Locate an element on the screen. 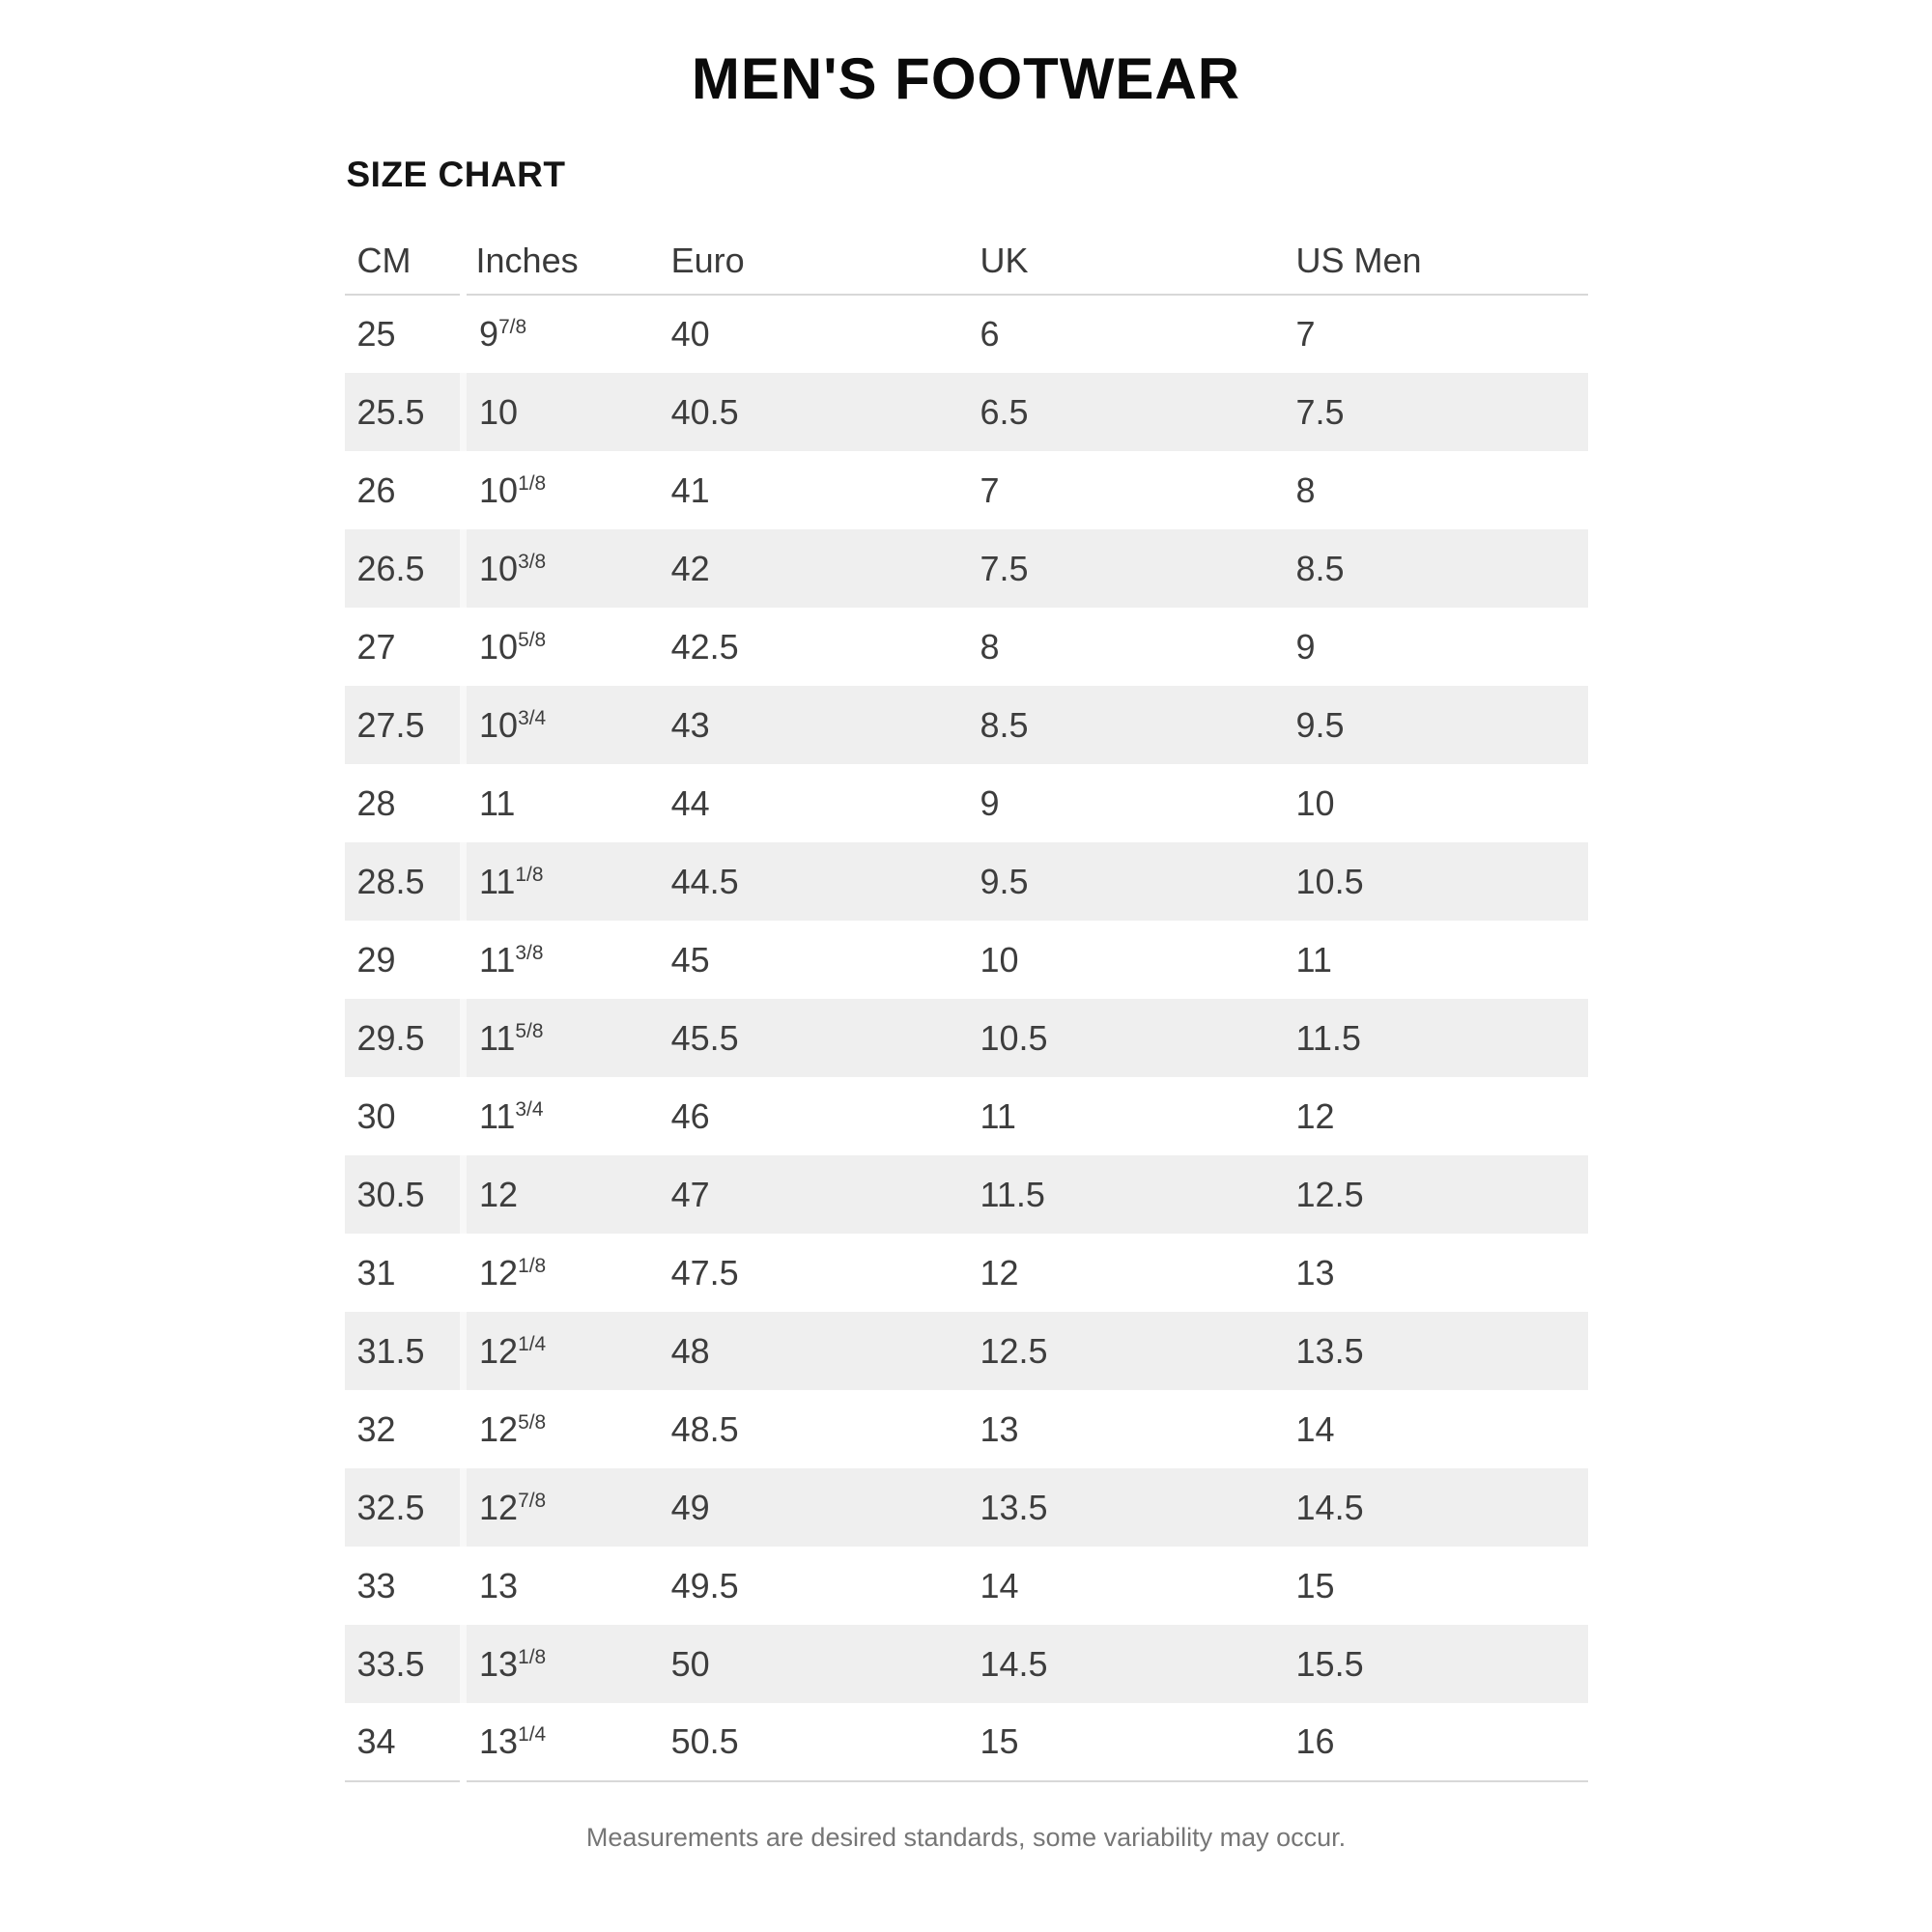 The image size is (1932, 1932). table-row: 28 11 44 9 10 is located at coordinates (966, 803).